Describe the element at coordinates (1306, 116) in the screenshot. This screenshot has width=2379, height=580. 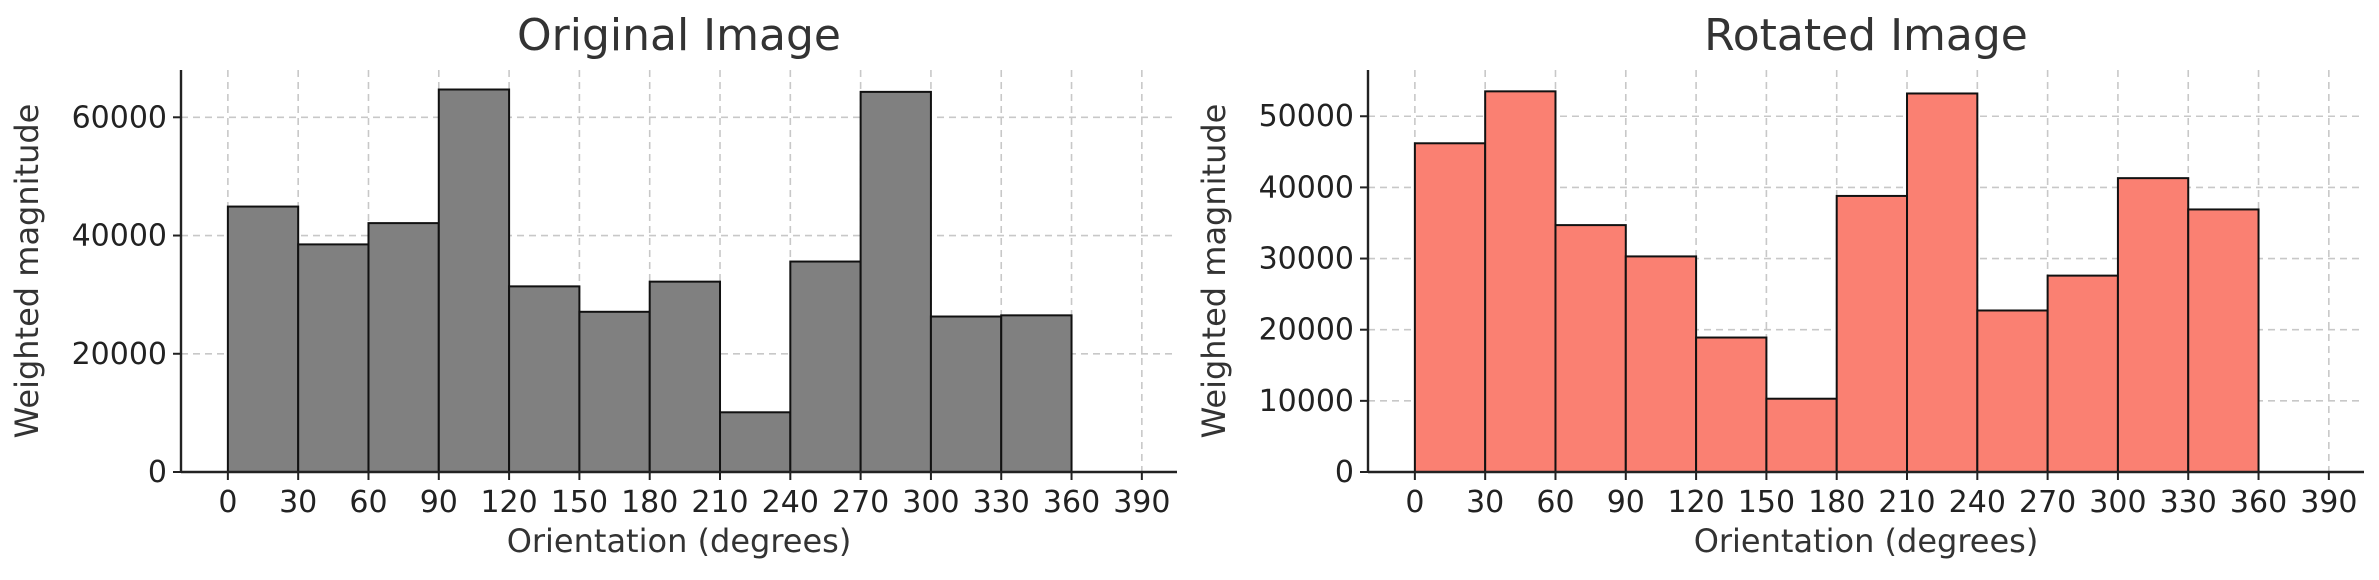
I see `y-tick-label: 50000` at that location.